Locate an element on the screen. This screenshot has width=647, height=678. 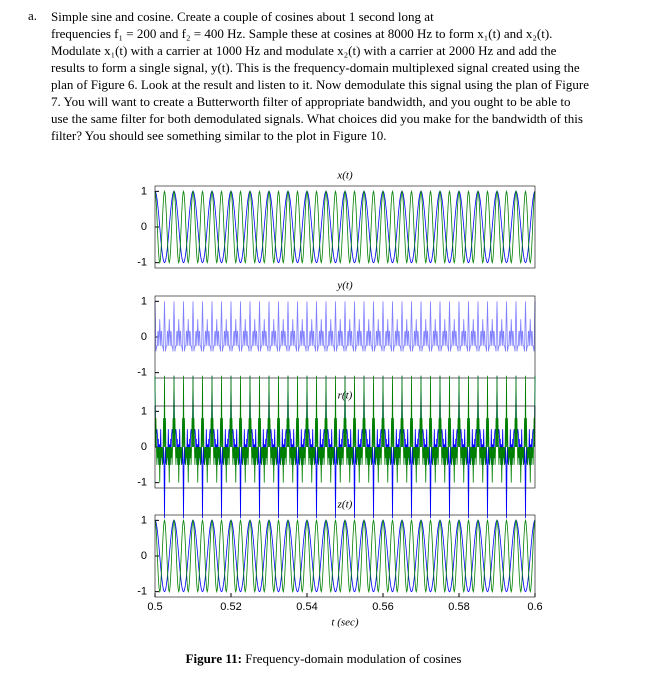
text-run: Hz to form x₁(t) and x₂(t). is located at coordinates (483, 33).